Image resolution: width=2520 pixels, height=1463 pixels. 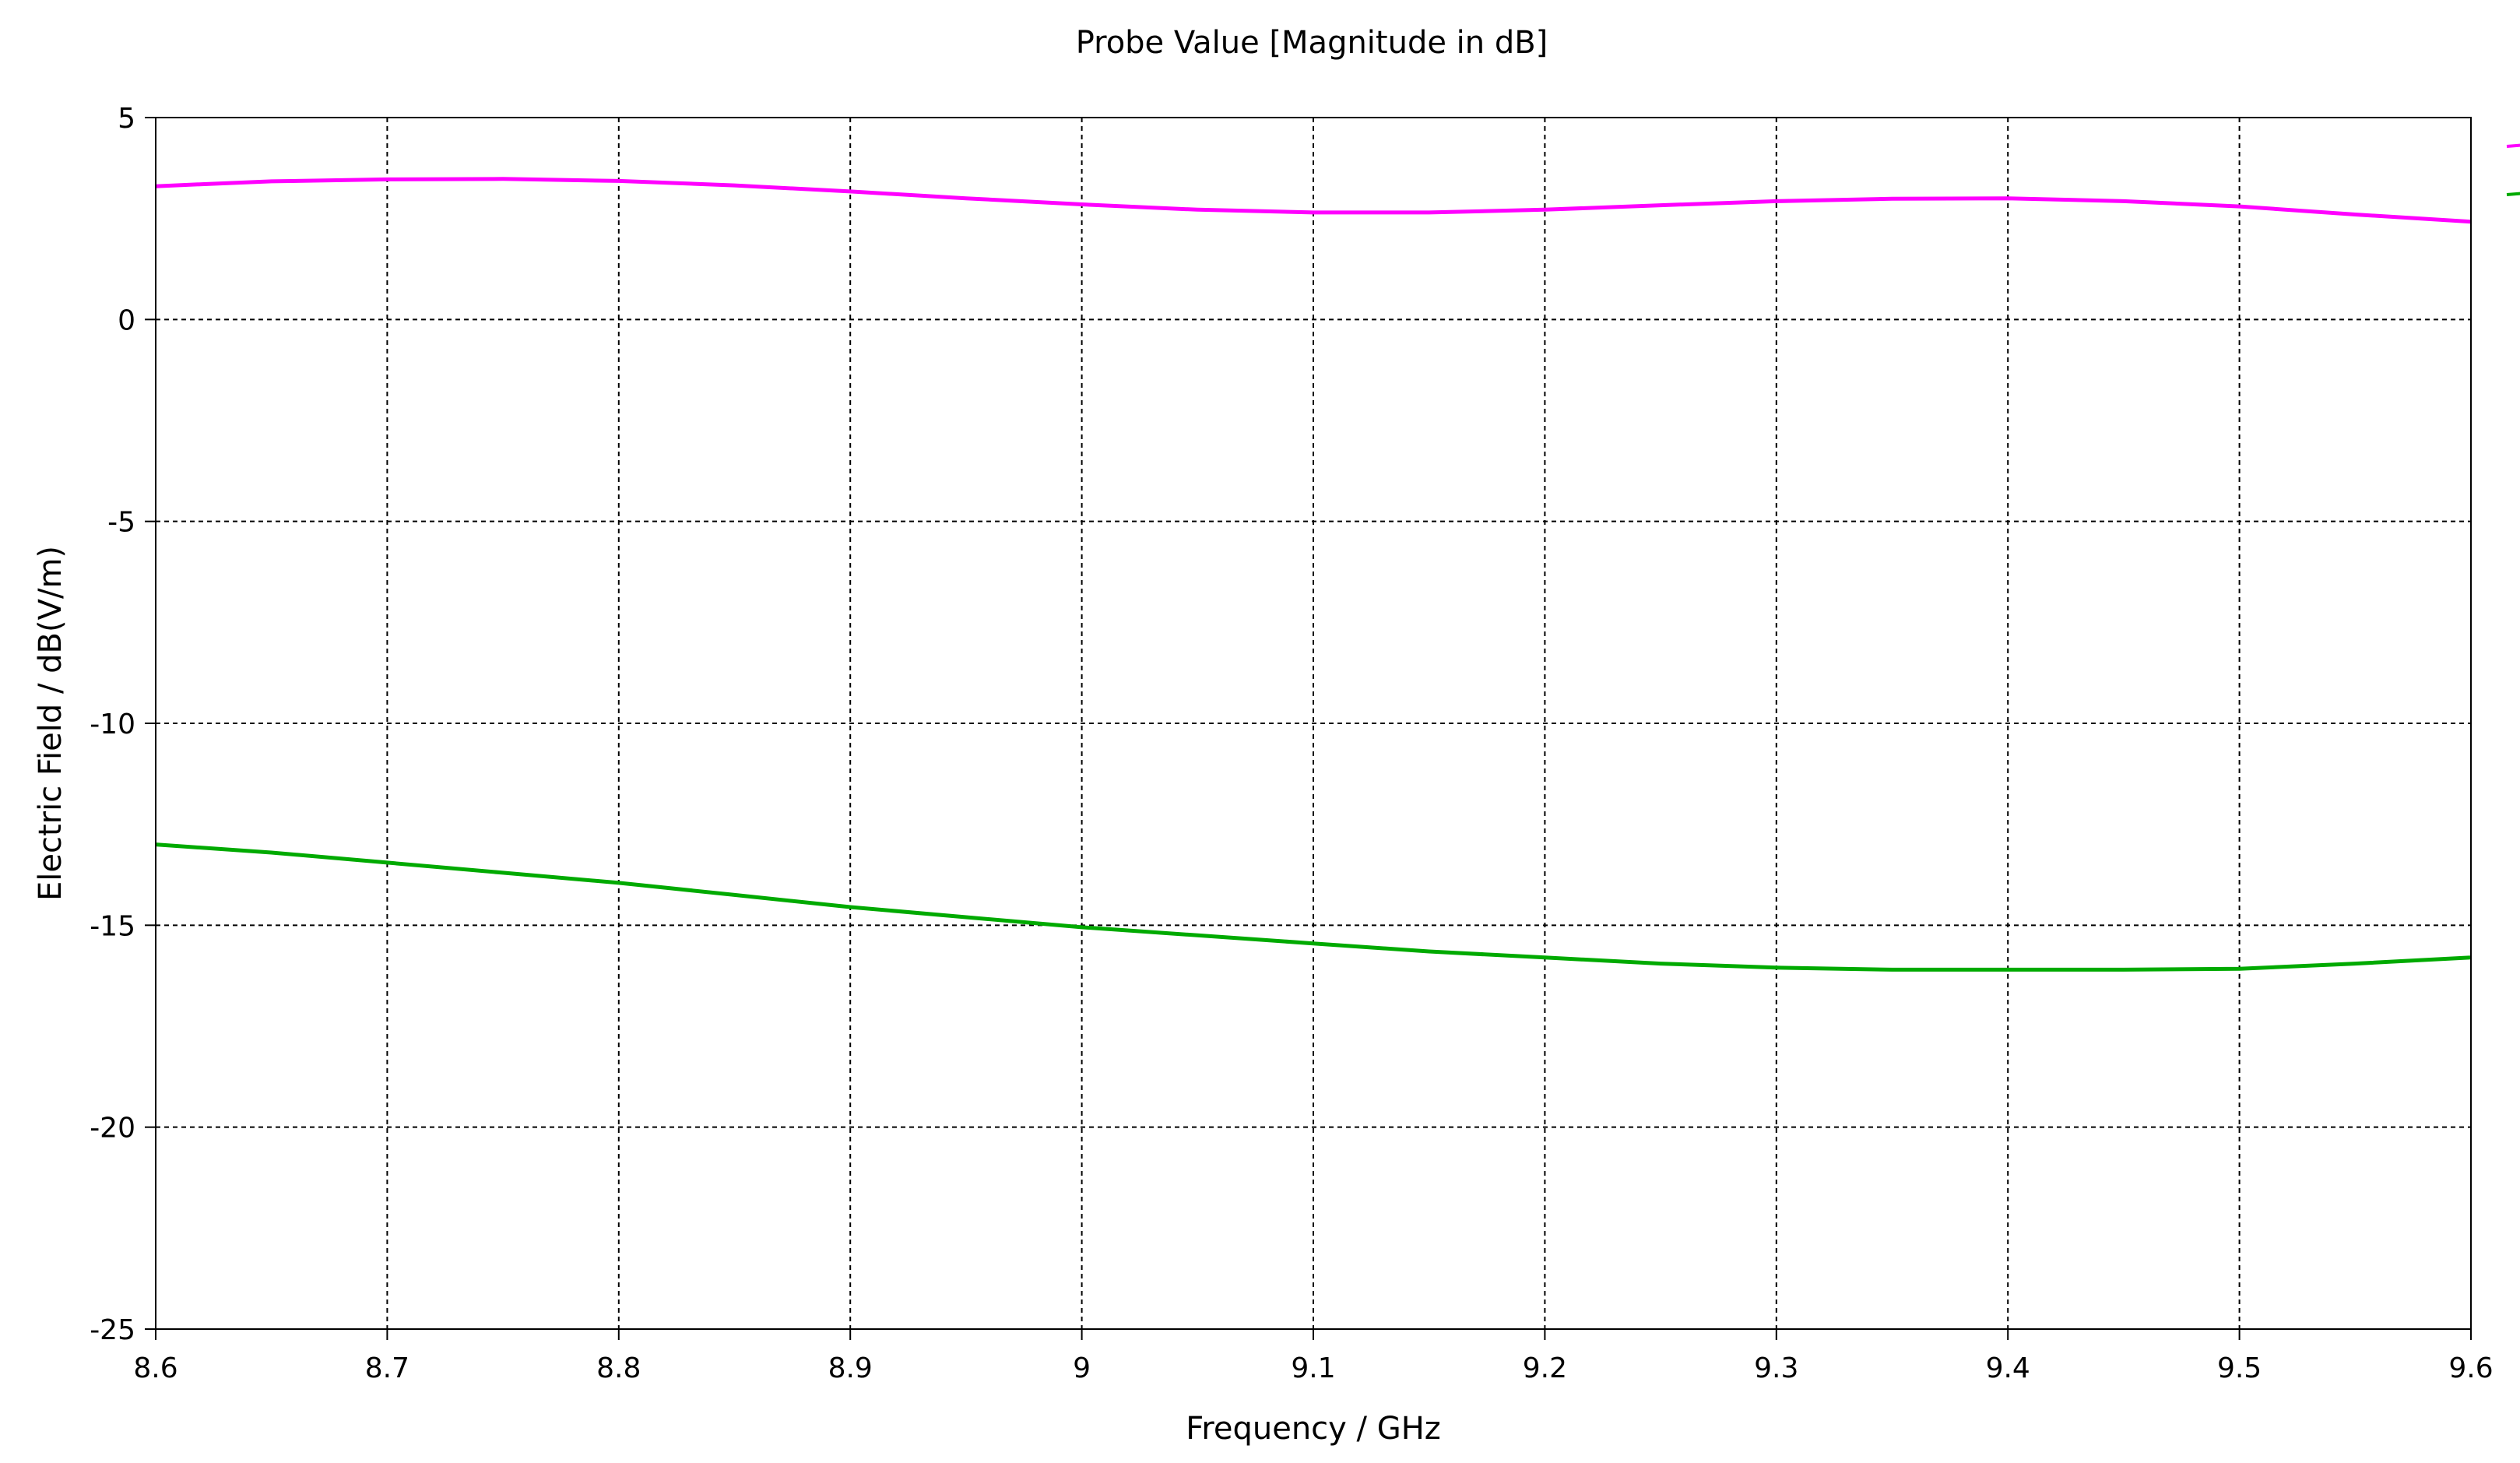 I want to click on x-axis-title: Frequency / GHz, so click(x=1314, y=1429).